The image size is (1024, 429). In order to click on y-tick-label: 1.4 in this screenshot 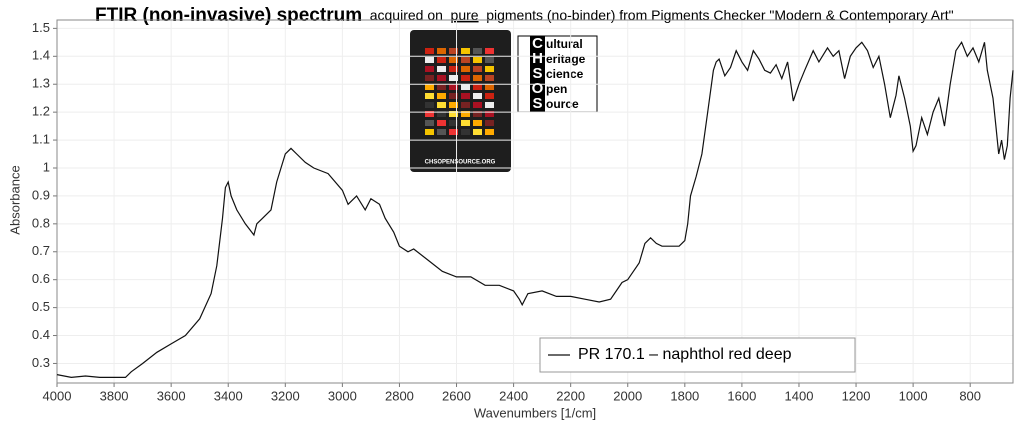, I will do `click(41, 55)`.